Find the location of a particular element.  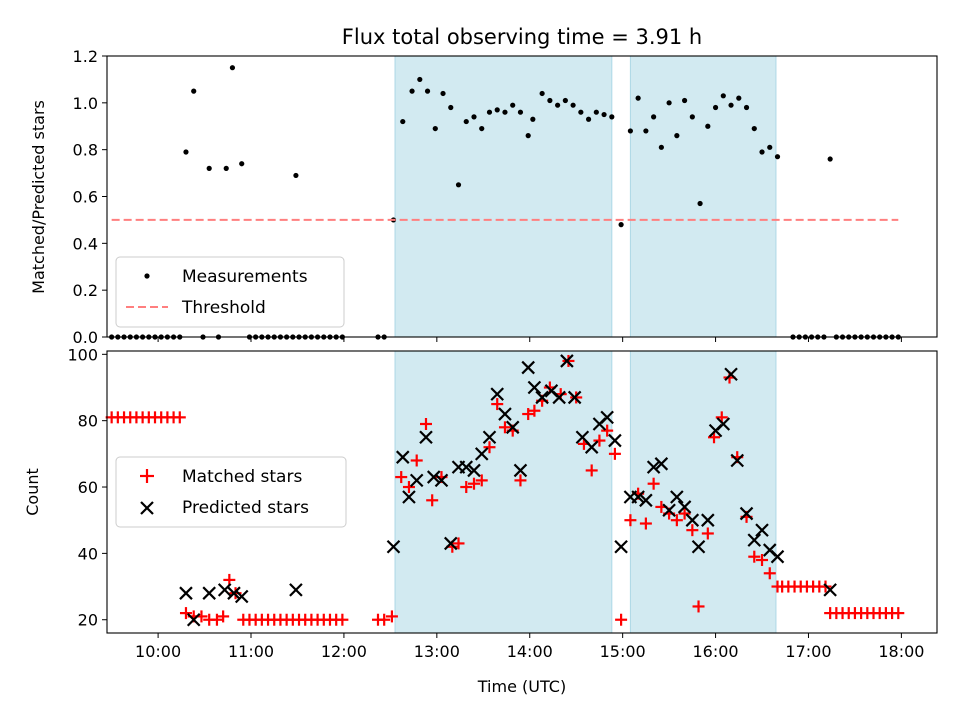

bottom-legend-box is located at coordinates (231, 492).